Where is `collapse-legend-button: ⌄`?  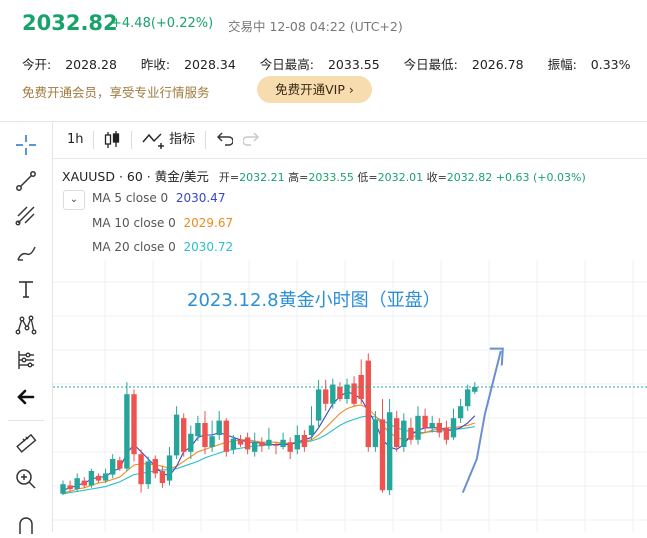 collapse-legend-button: ⌄ is located at coordinates (74, 200).